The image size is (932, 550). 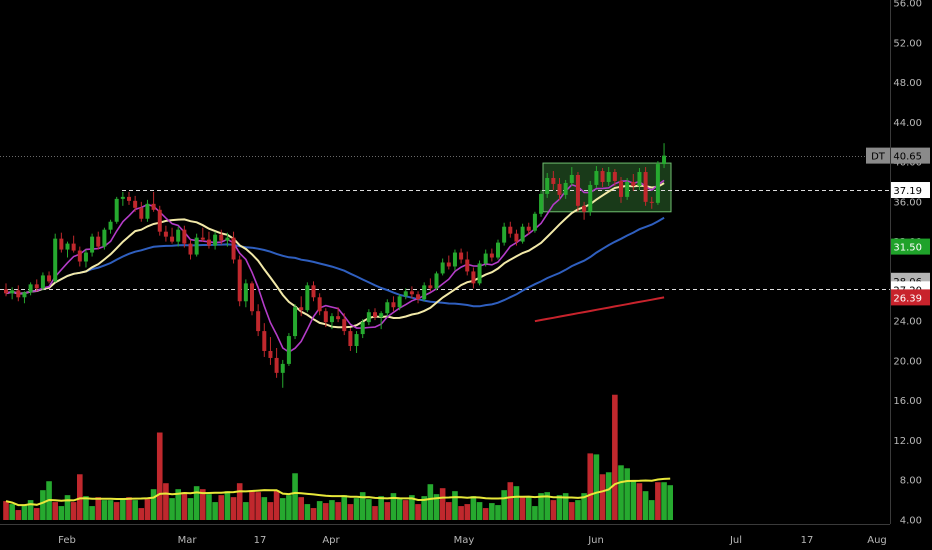 I want to click on time-tick-label: 17, so click(x=807, y=540).